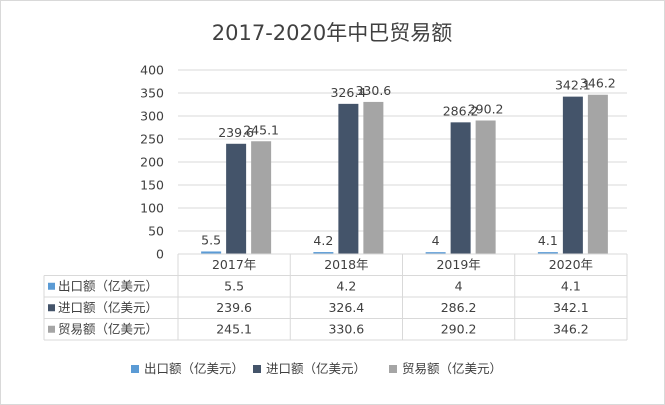 Image resolution: width=665 pixels, height=405 pixels. Describe the element at coordinates (459, 329) in the screenshot. I see `table-cell: 290.2` at that location.